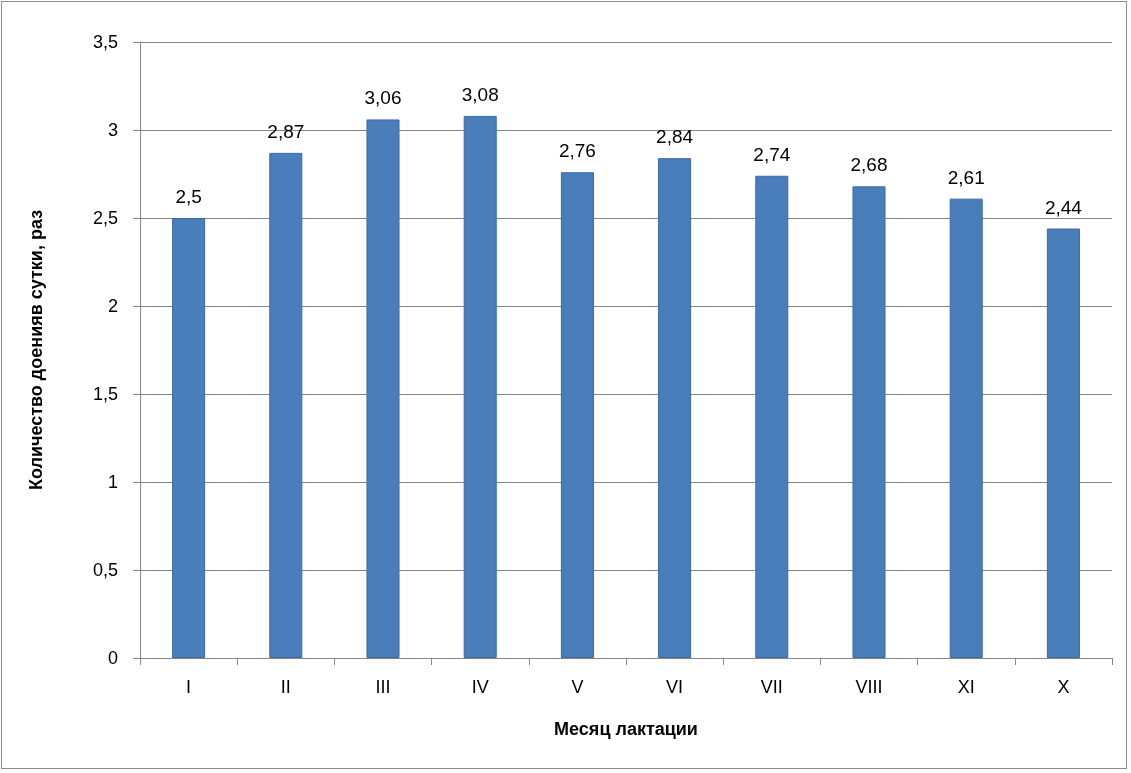  What do you see at coordinates (112, 306) in the screenshot?
I see `y-tick-label: 2` at bounding box center [112, 306].